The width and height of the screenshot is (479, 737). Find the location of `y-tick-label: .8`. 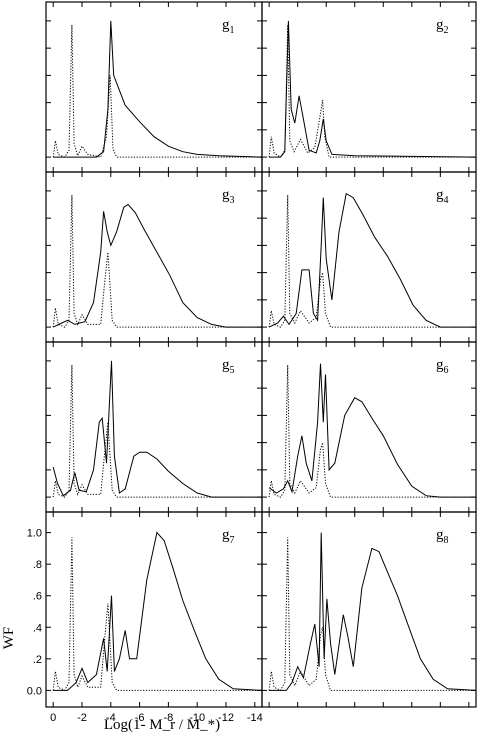

y-tick-label: .8 is located at coordinates (37, 565).